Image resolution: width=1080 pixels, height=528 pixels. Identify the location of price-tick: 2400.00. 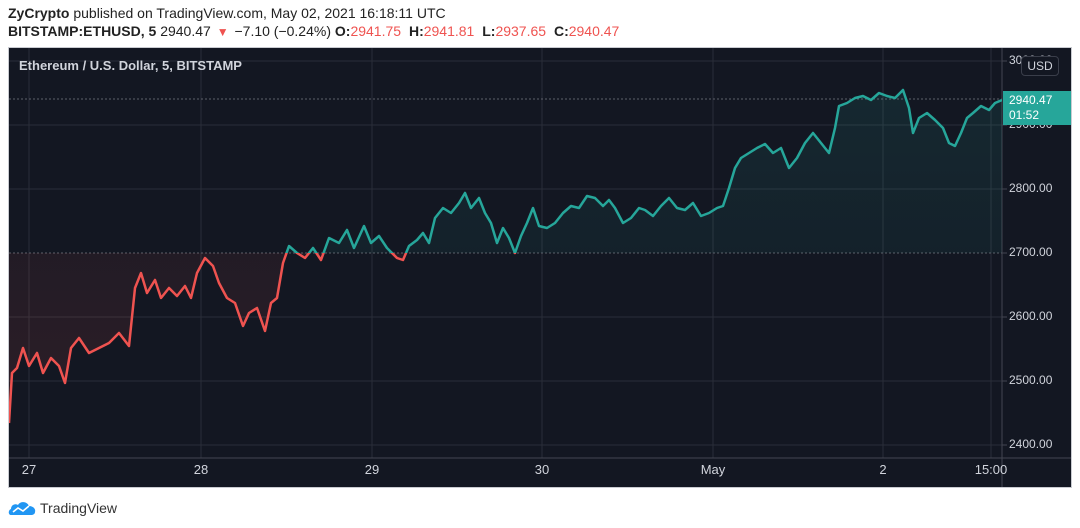
(1031, 444).